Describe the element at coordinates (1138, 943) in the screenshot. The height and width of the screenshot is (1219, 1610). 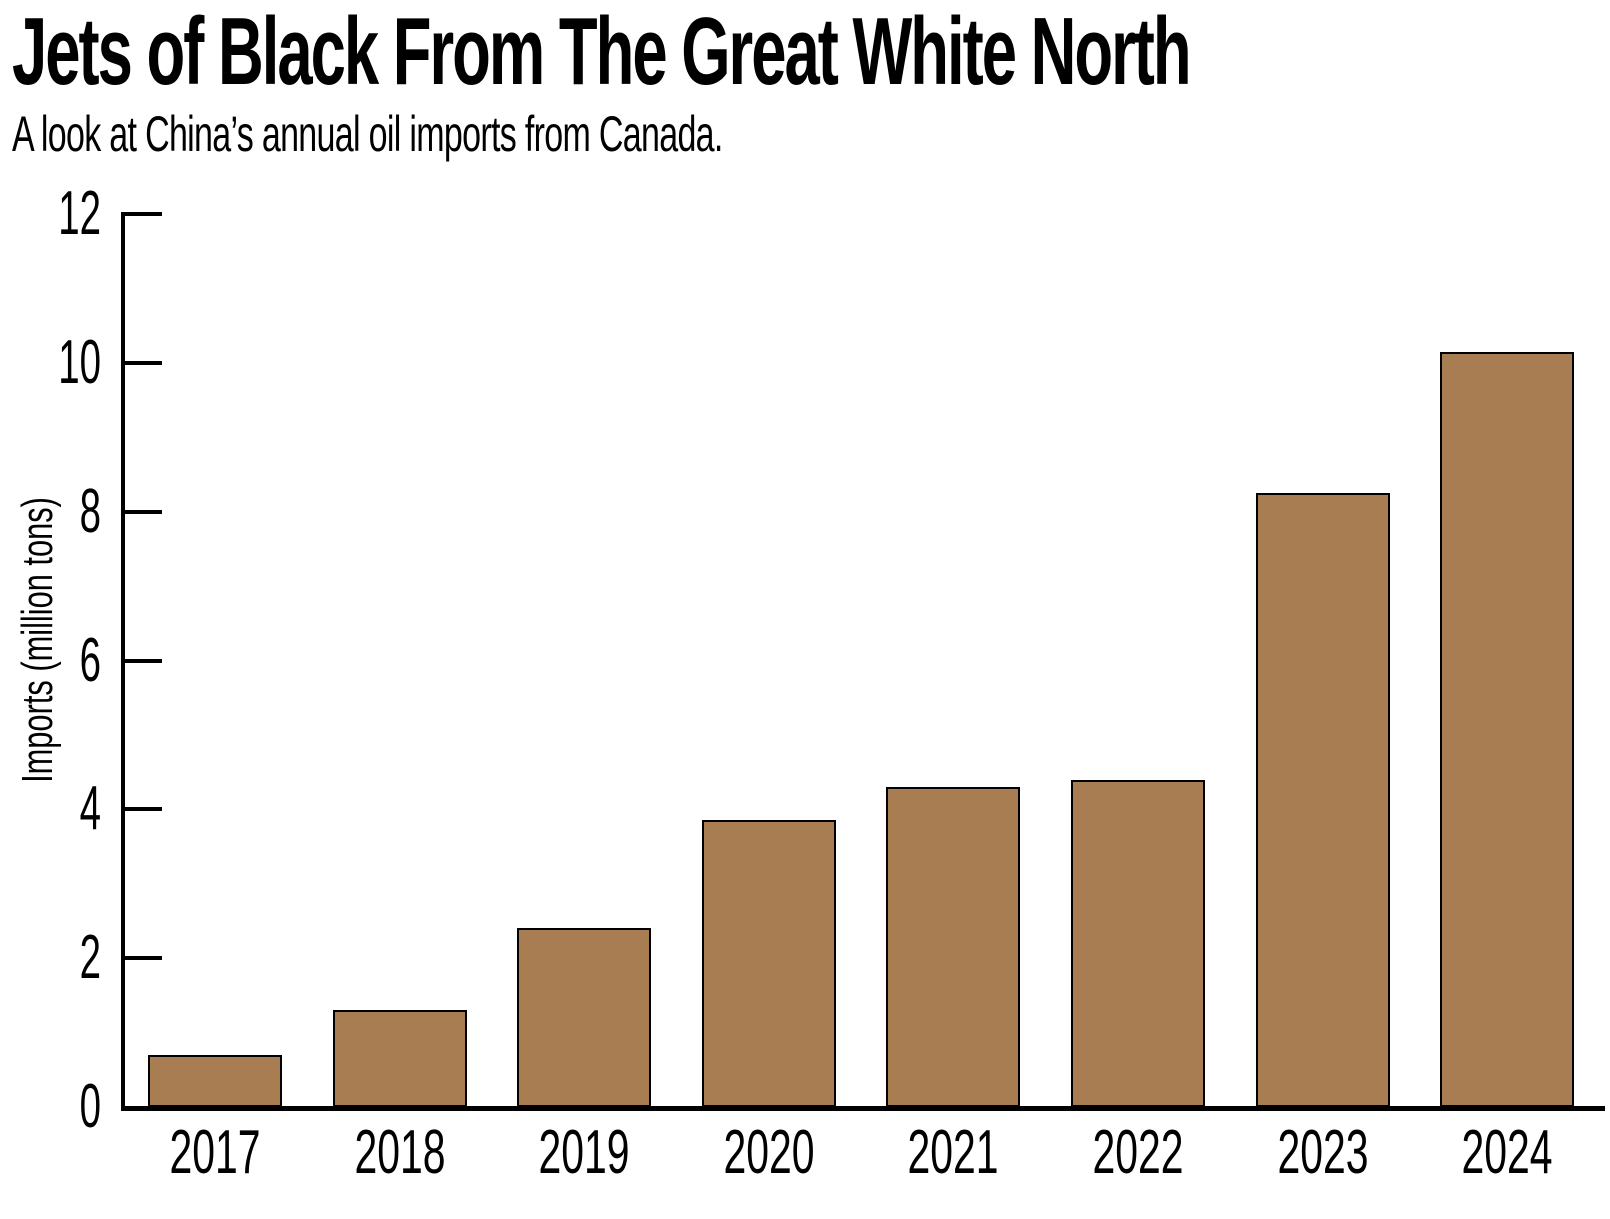
I see `bar-2022` at that location.